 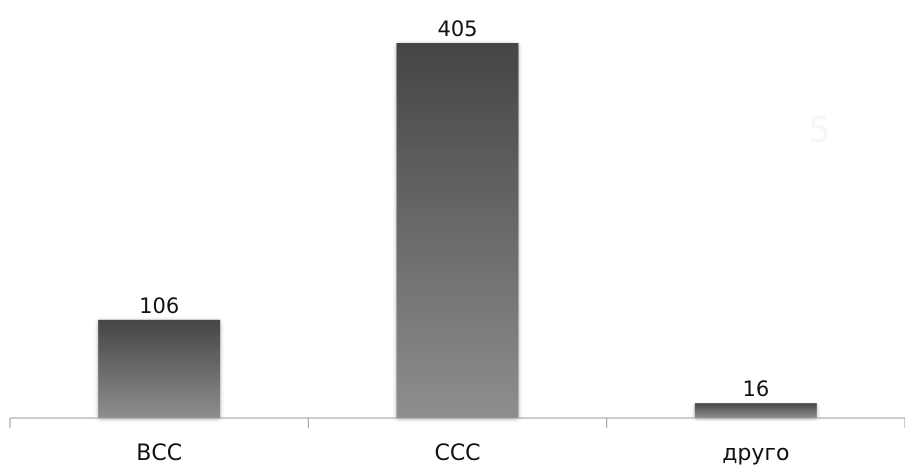 What do you see at coordinates (159, 306) in the screenshot?
I see `data-label-1: 106` at bounding box center [159, 306].